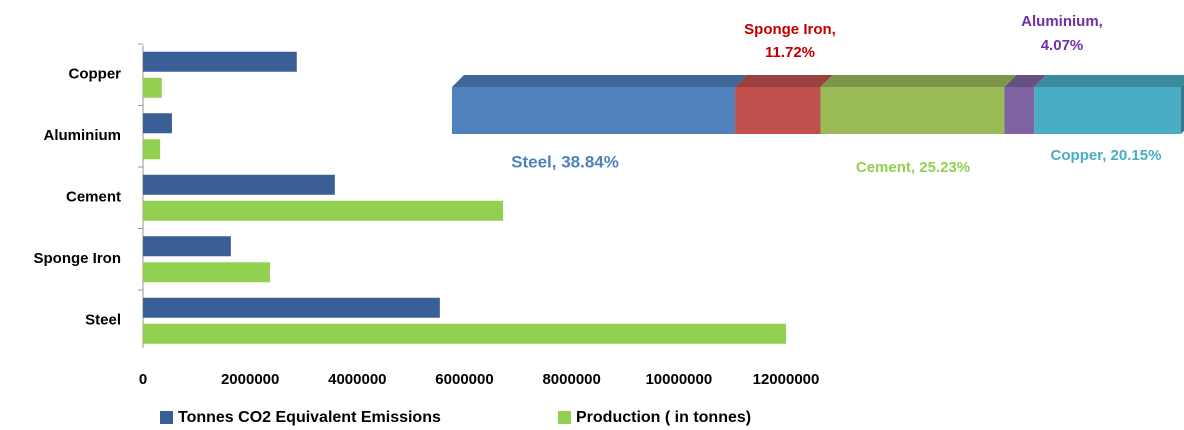 This screenshot has height=430, width=1184. I want to click on data-label: Aluminium,, so click(1062, 21).